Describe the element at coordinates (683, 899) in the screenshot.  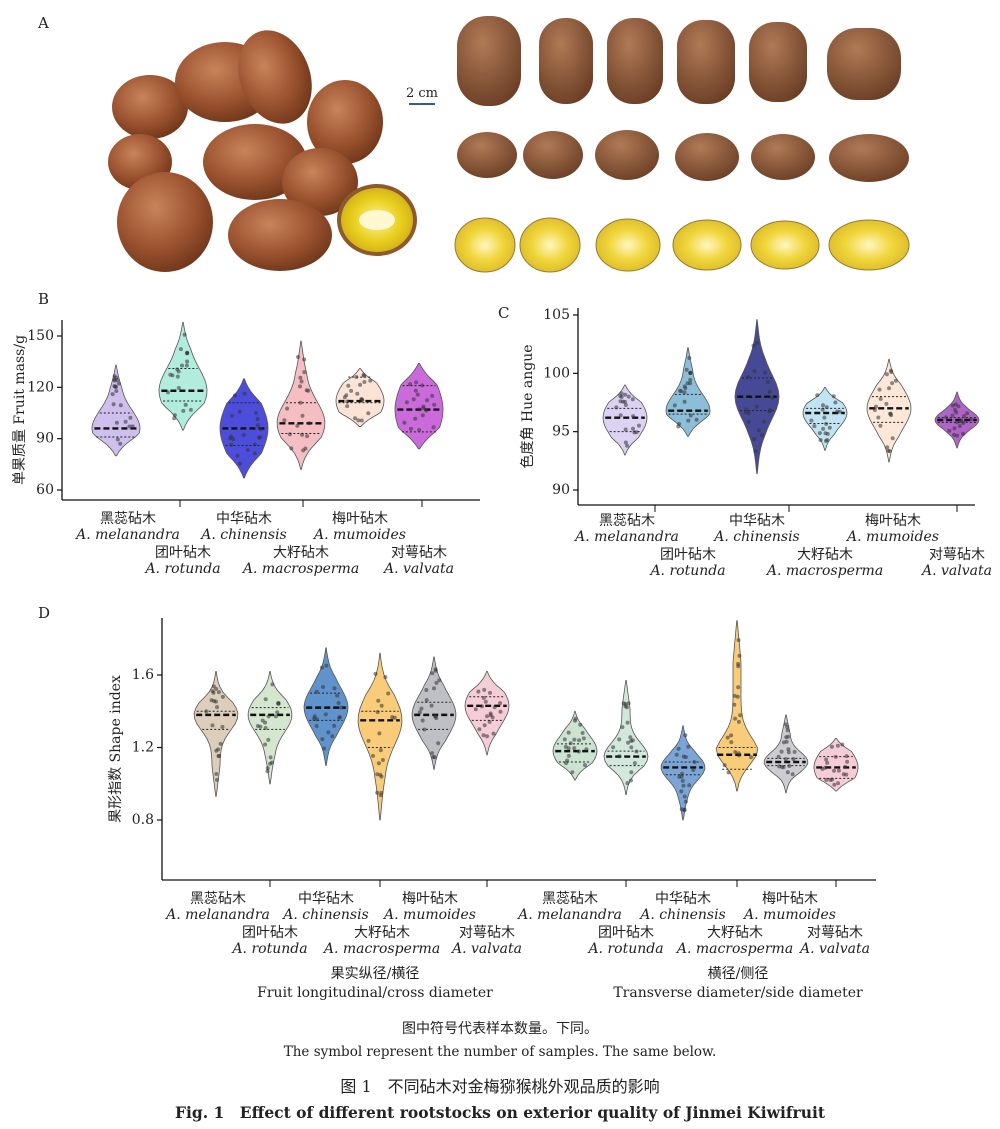
I see `chart-d-x-cat-cn: 中华砧木` at that location.